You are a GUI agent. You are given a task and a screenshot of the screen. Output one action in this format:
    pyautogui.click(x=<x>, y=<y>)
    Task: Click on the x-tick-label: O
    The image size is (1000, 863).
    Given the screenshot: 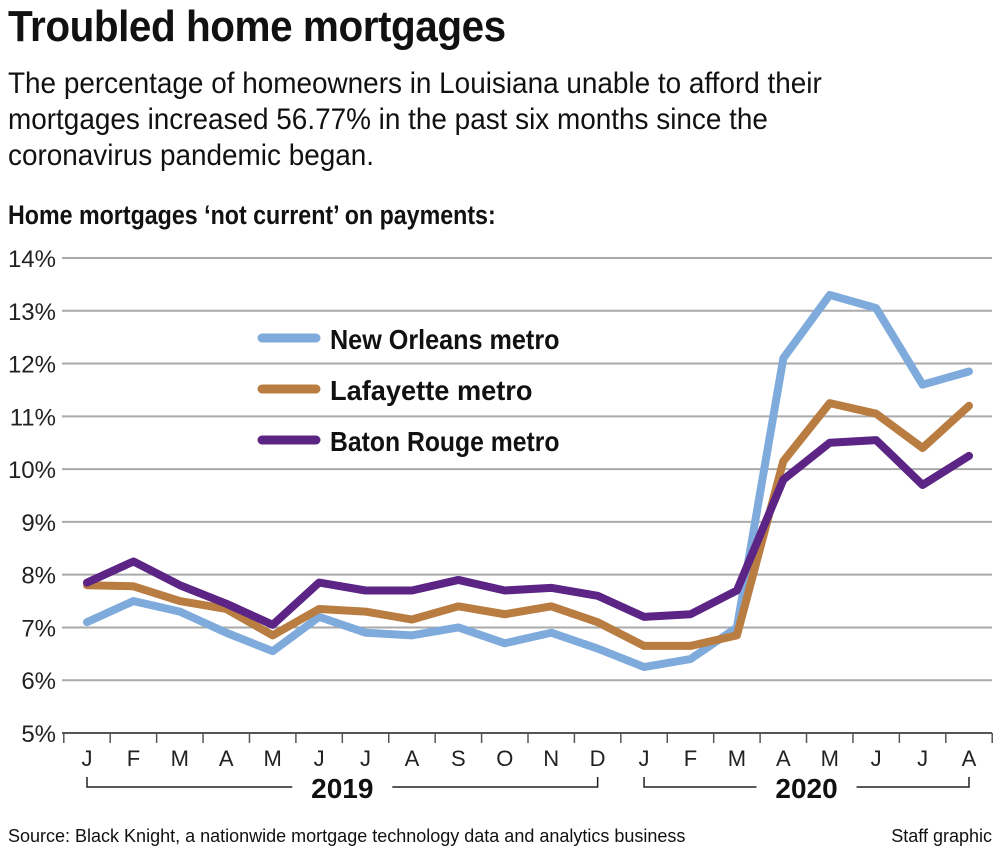 What is the action you would take?
    pyautogui.click(x=504, y=758)
    